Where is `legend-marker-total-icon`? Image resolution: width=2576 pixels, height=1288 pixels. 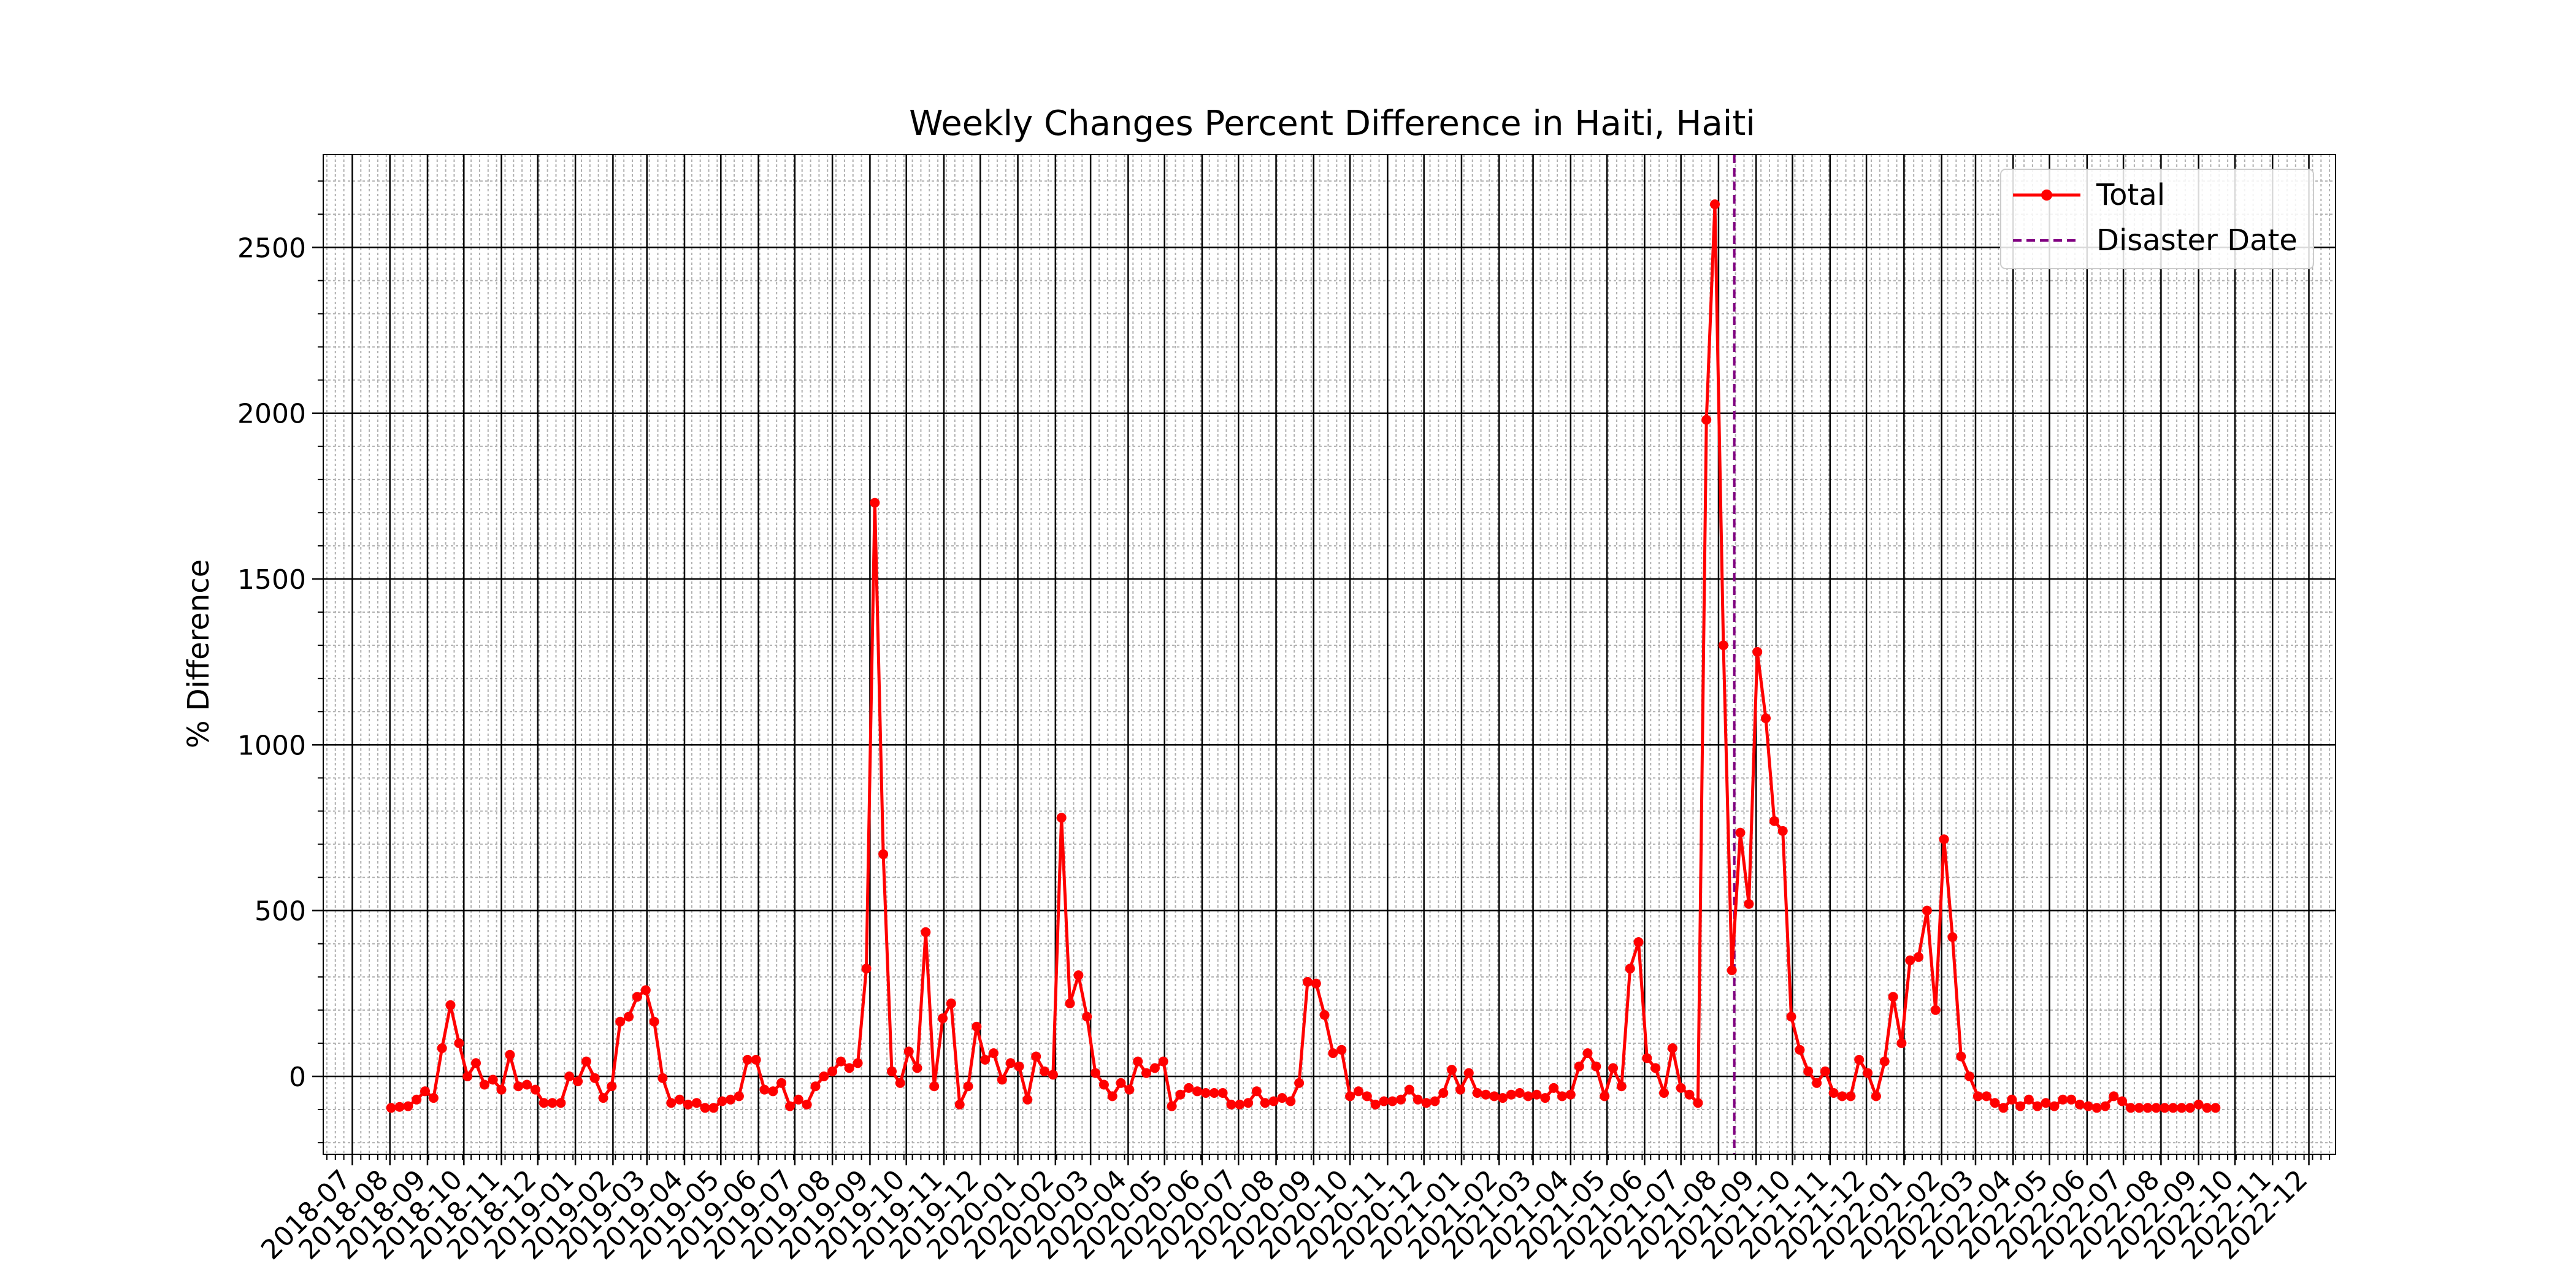
legend-marker-total-icon is located at coordinates (2046, 195).